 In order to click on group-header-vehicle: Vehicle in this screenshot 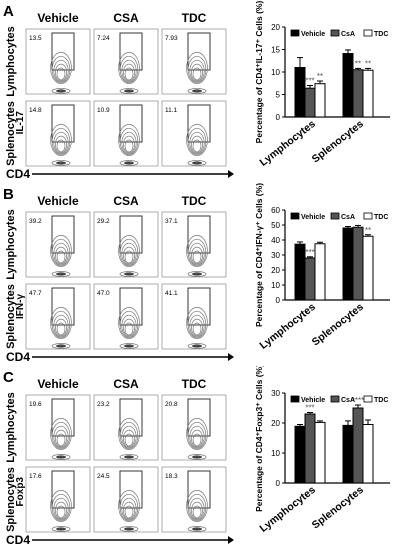, I will do `click(58, 201)`.